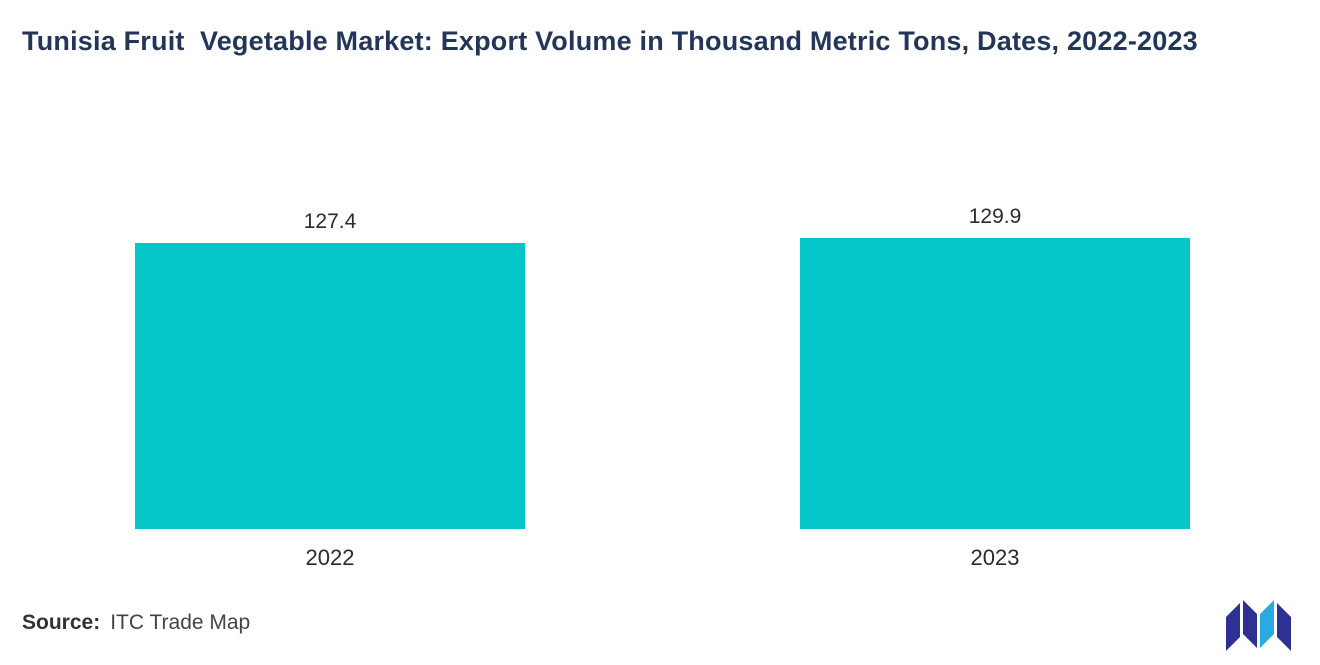 This screenshot has width=1320, height=665. Describe the element at coordinates (330, 386) in the screenshot. I see `bar-2022` at that location.